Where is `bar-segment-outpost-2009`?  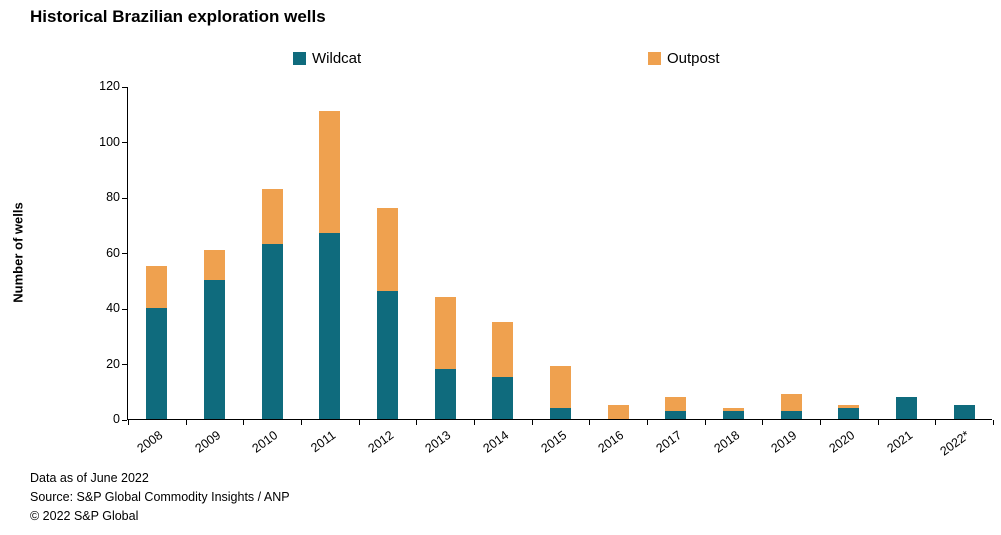 bar-segment-outpost-2009 is located at coordinates (214, 265).